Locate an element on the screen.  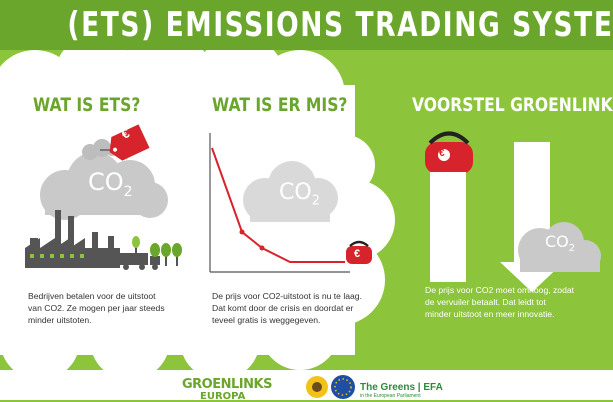
price-line-points is located at coordinates (252, 240).